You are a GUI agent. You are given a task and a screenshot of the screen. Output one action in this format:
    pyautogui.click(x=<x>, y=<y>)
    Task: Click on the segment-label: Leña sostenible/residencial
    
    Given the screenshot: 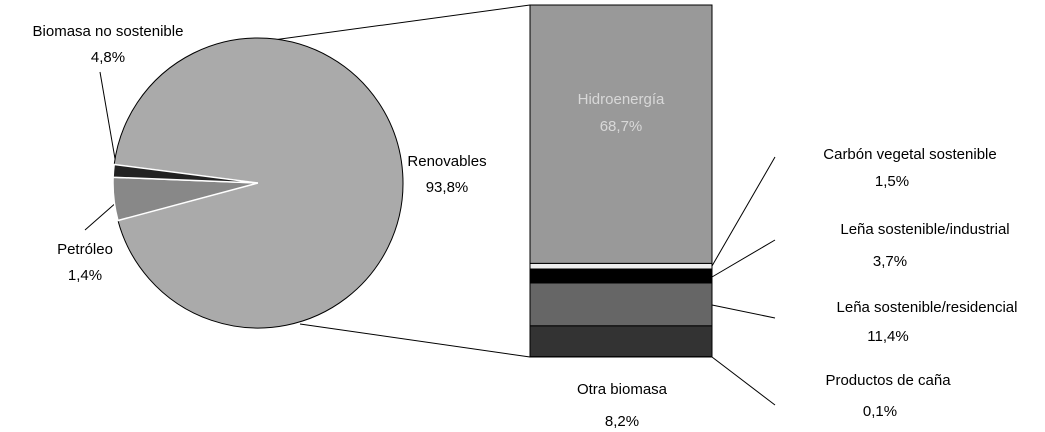 What is the action you would take?
    pyautogui.click(x=927, y=307)
    